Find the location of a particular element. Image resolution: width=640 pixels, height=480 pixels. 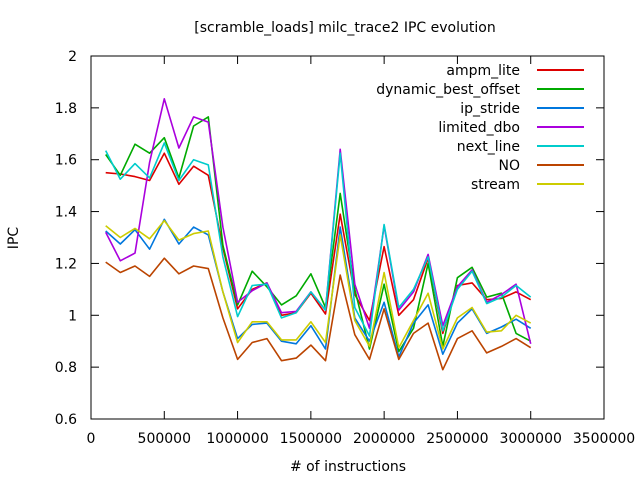

x-tick-label: 0 is located at coordinates (91, 439).